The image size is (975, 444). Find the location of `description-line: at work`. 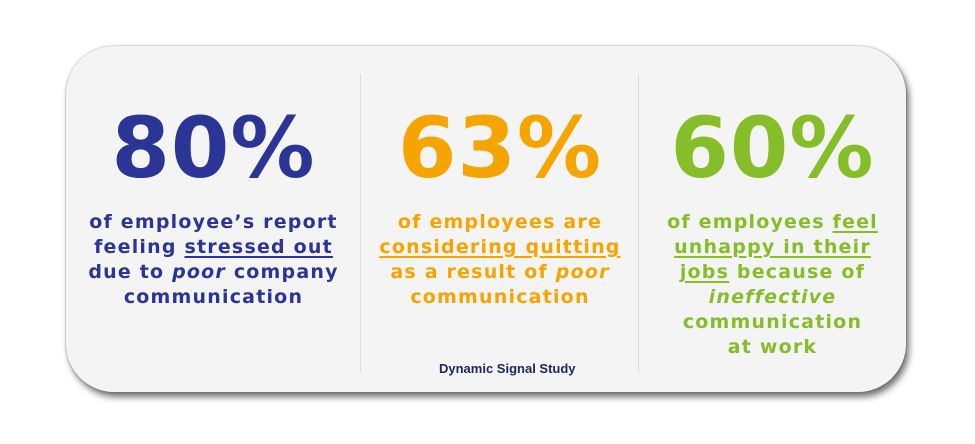

description-line: at work is located at coordinates (772, 347).